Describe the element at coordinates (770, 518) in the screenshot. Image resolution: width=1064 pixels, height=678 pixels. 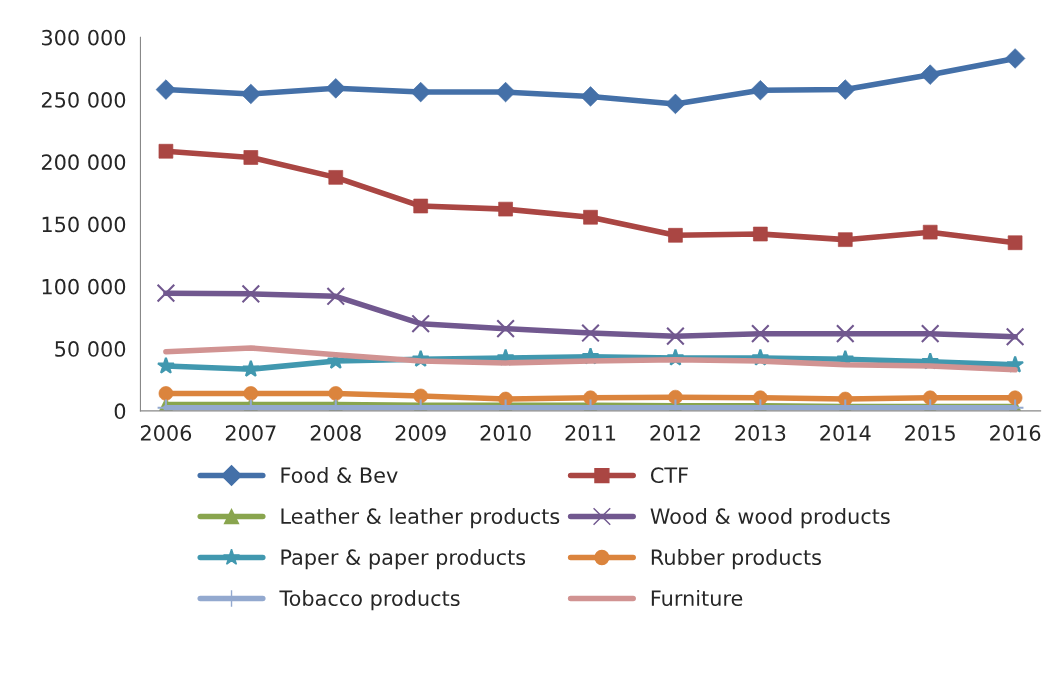
I see `legend-label: Wood & wood products` at that location.